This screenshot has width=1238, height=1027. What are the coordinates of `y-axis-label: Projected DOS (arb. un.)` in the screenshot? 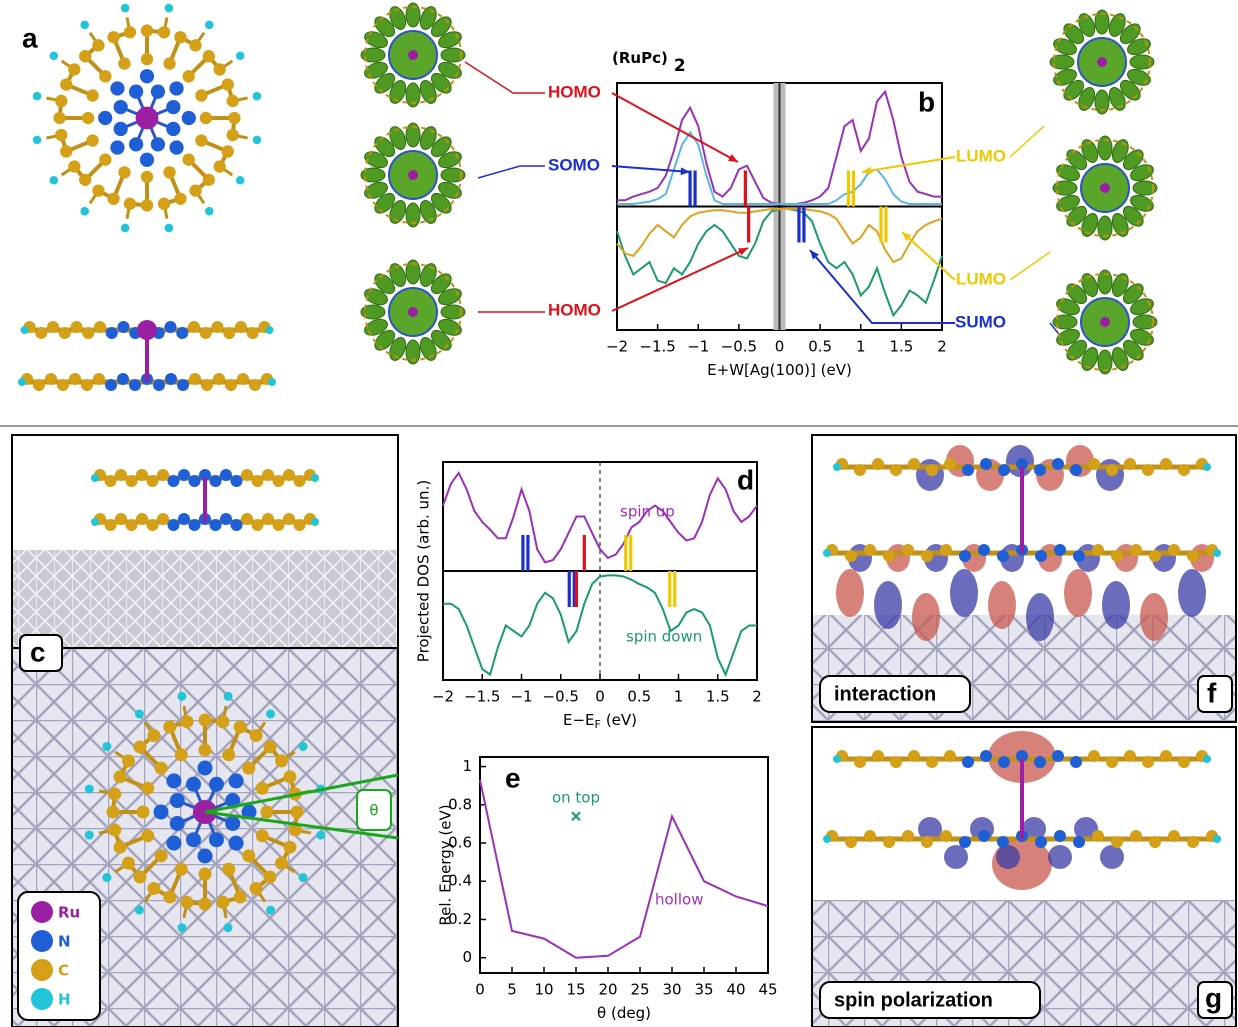 It's located at (424, 571).